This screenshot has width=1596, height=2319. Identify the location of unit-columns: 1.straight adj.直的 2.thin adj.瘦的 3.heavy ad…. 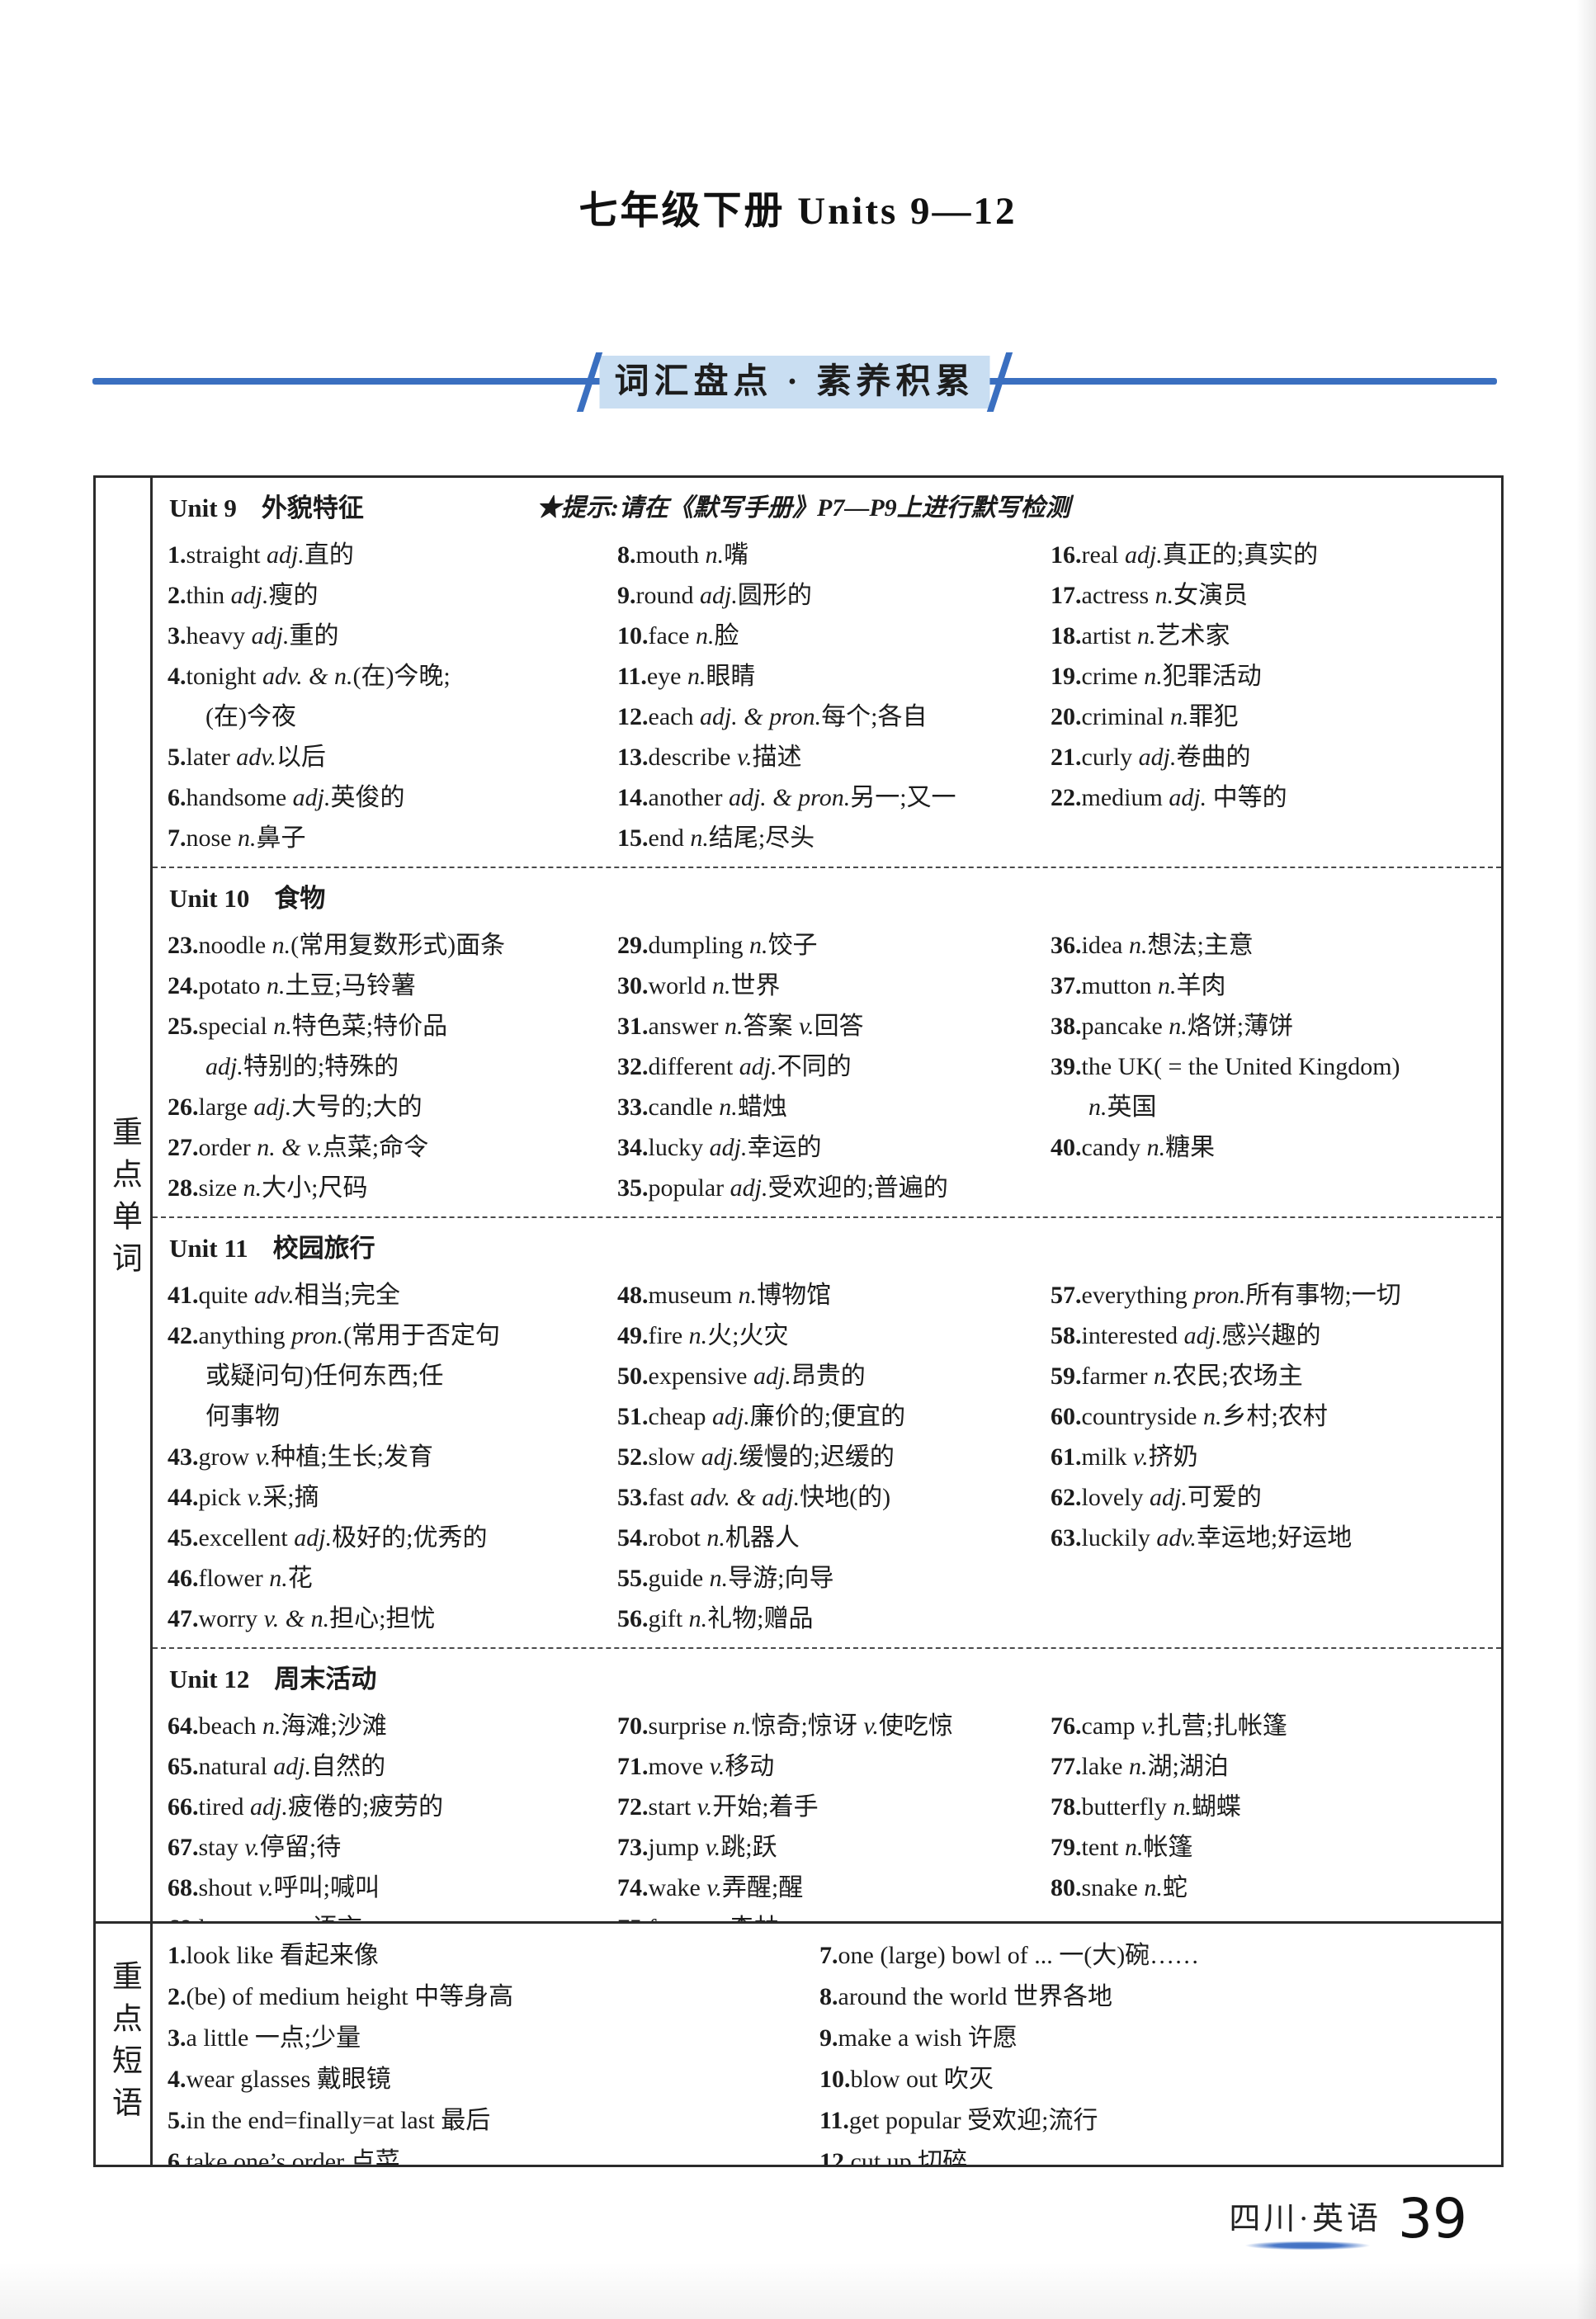
(831, 696).